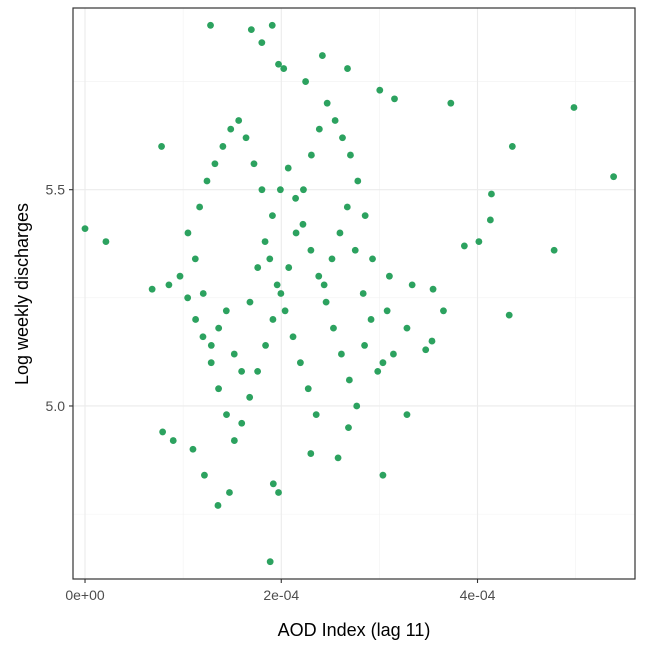 The height and width of the screenshot is (648, 646). I want to click on y-axis-title: Log weekly discharges, so click(22, 294).